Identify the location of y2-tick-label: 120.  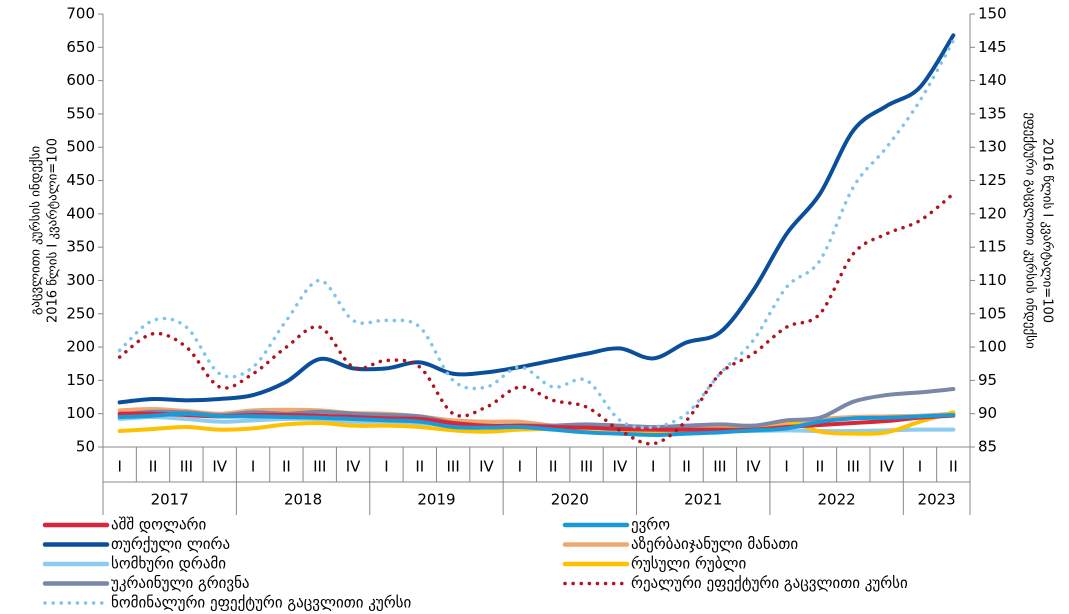
(992, 213).